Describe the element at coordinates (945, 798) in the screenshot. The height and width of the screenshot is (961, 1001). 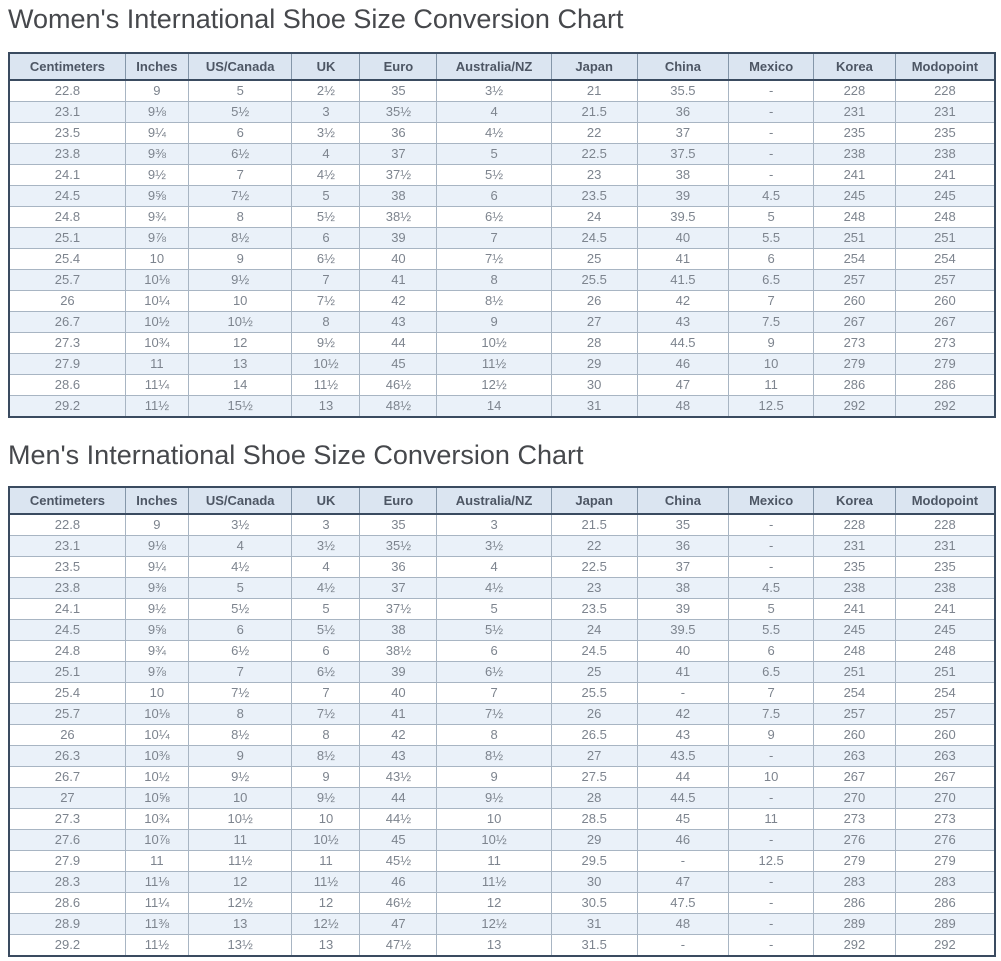
I see `table-cell: 270` at that location.